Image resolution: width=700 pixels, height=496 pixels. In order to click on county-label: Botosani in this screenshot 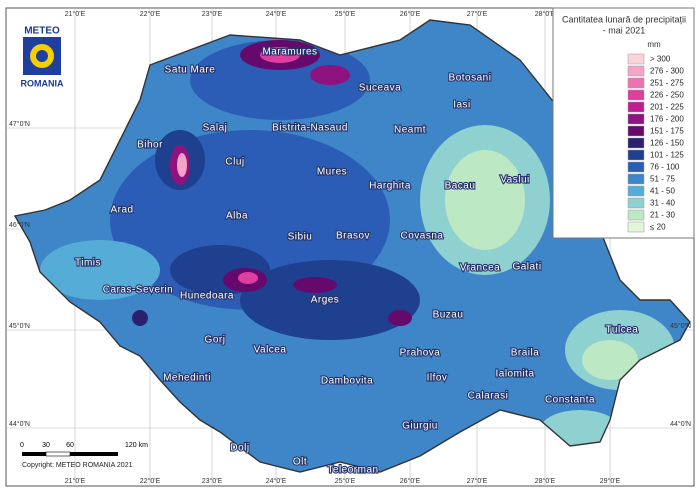, I will do `click(470, 78)`.